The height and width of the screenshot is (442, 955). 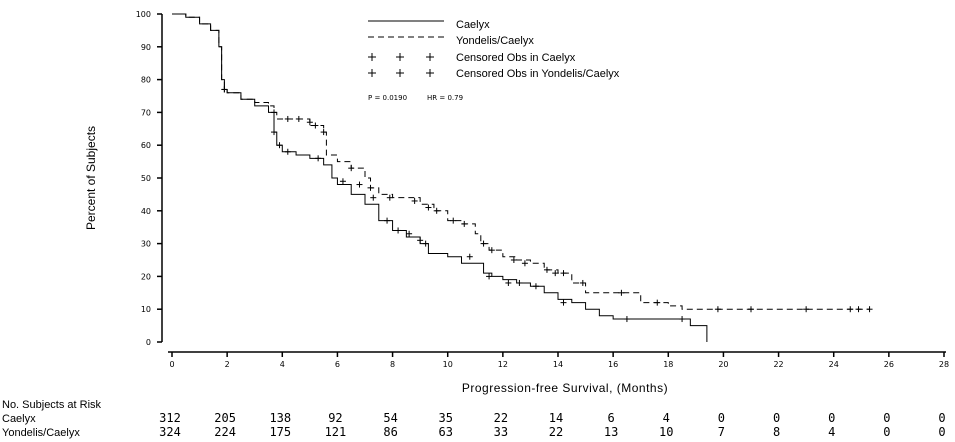 What do you see at coordinates (611, 432) in the screenshot?
I see `risk-value: 13` at bounding box center [611, 432].